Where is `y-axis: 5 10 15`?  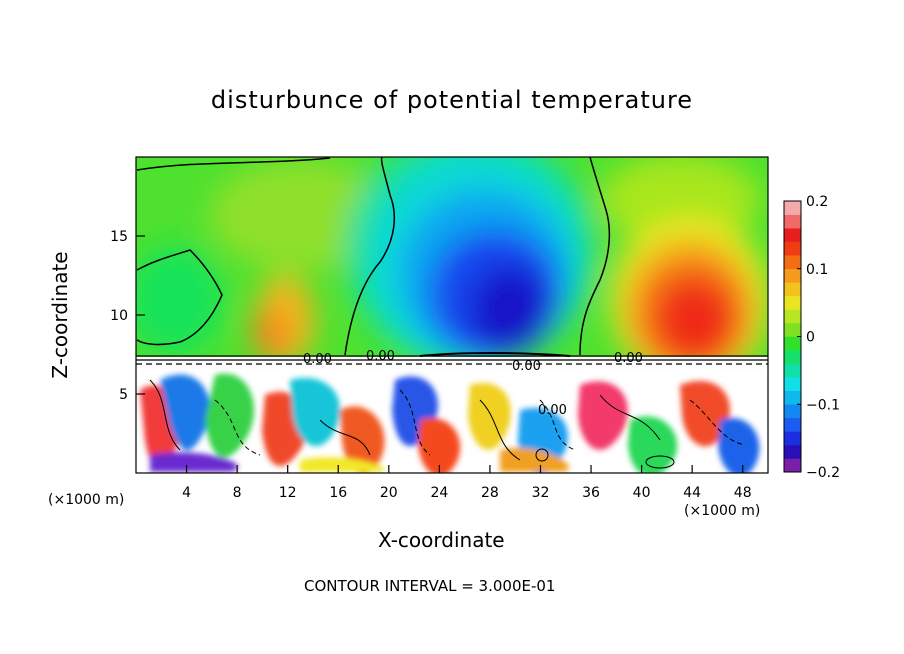 y-axis: 5 10 15 is located at coordinates (127, 316).